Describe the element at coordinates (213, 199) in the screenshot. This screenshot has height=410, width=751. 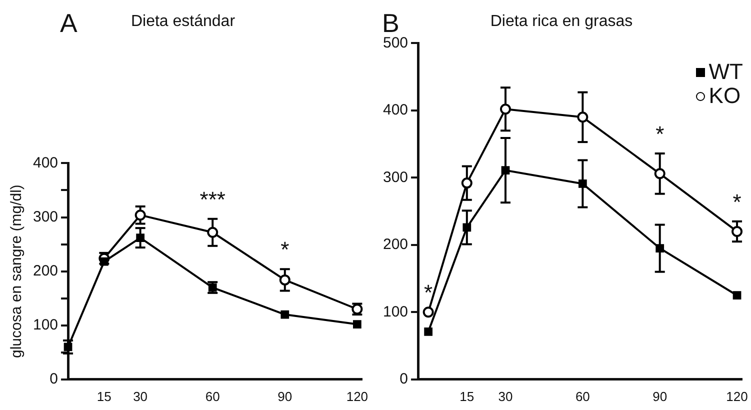
I see `annotation: ***` at that location.